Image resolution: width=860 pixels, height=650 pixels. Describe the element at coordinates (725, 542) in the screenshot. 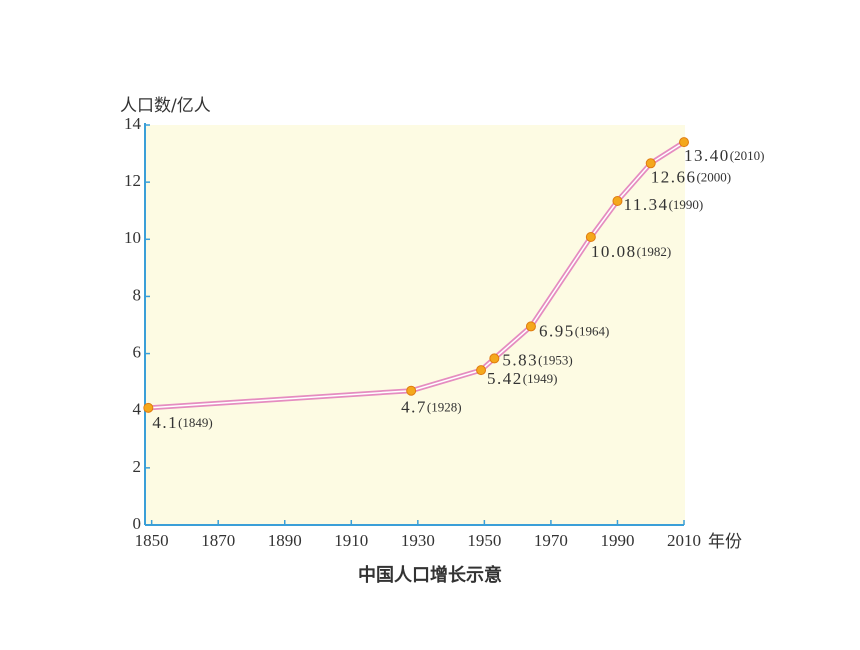

I see `x-axis-label: 年份` at that location.